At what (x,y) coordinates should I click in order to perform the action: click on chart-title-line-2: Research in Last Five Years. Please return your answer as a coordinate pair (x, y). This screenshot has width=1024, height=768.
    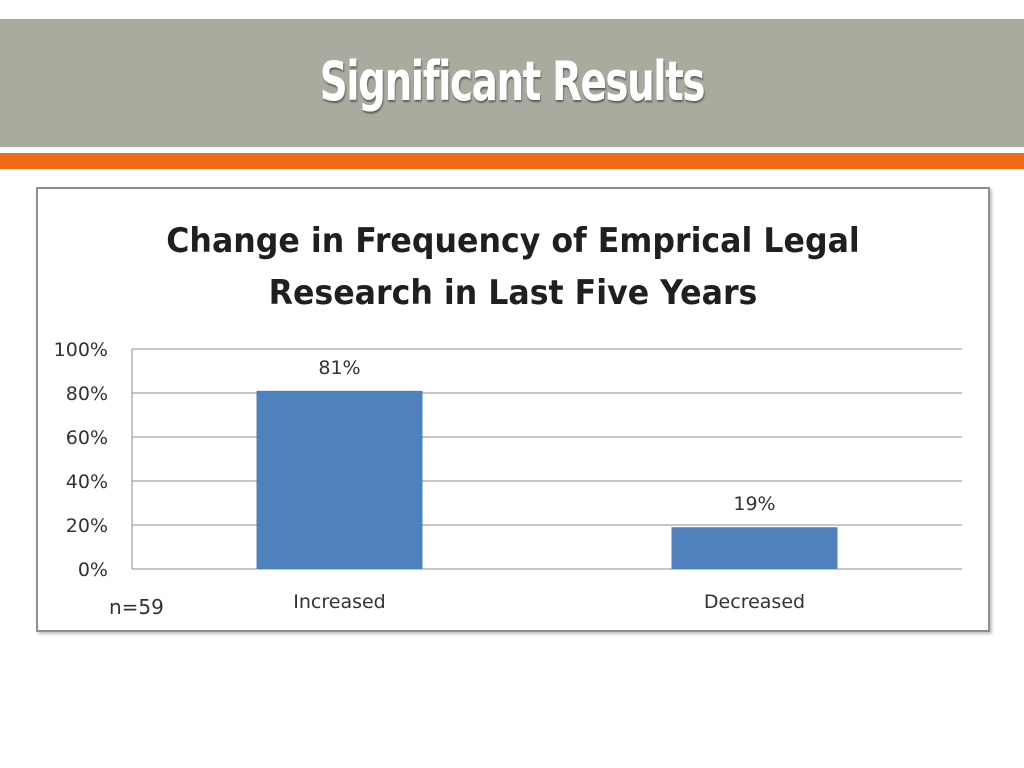
    Looking at the image, I should click on (513, 293).